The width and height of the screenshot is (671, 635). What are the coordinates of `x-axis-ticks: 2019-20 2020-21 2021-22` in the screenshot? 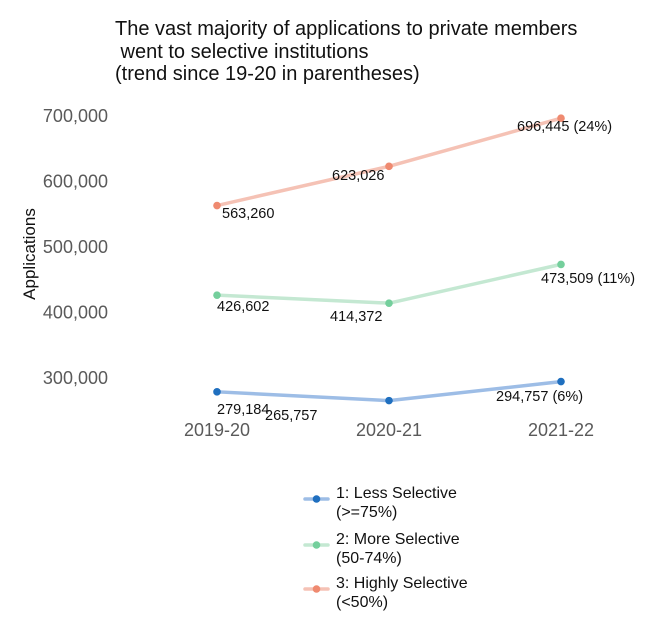 It's located at (389, 430).